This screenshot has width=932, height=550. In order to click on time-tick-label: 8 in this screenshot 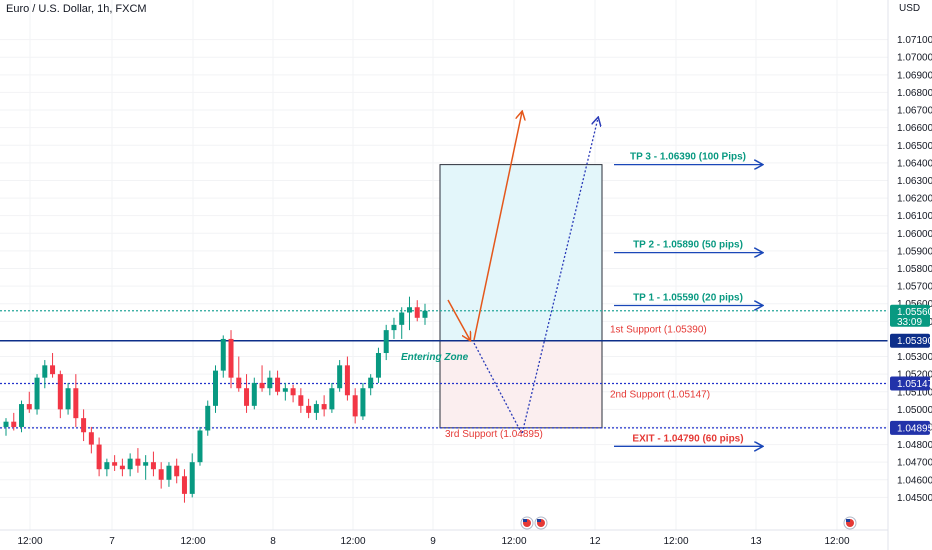, I will do `click(273, 541)`.